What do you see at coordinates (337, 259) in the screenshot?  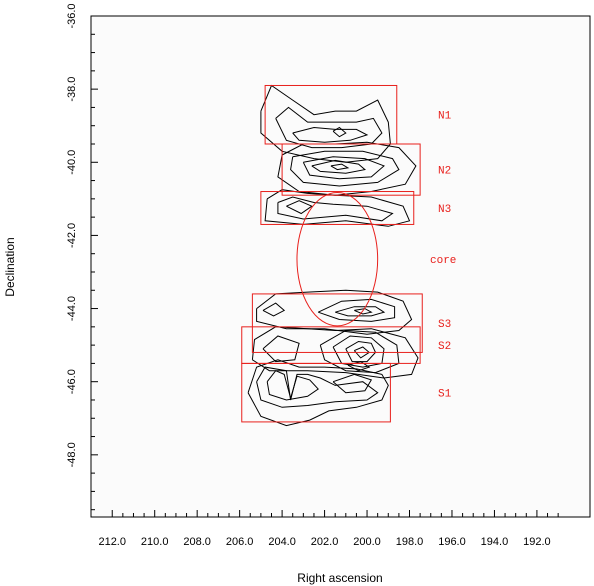 I see `region-core` at bounding box center [337, 259].